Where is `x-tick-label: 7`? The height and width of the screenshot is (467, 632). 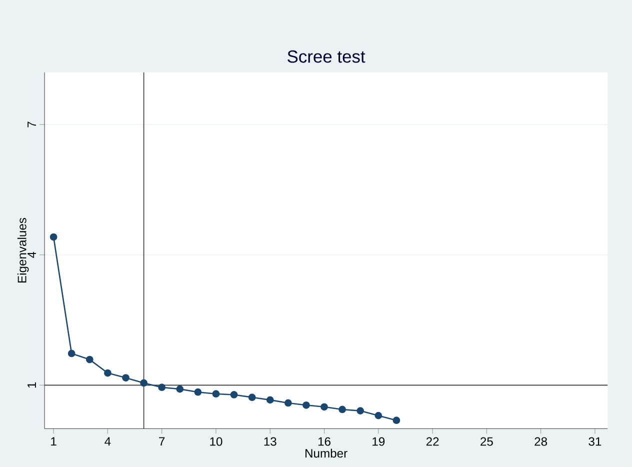 x-tick-label: 7 is located at coordinates (162, 441).